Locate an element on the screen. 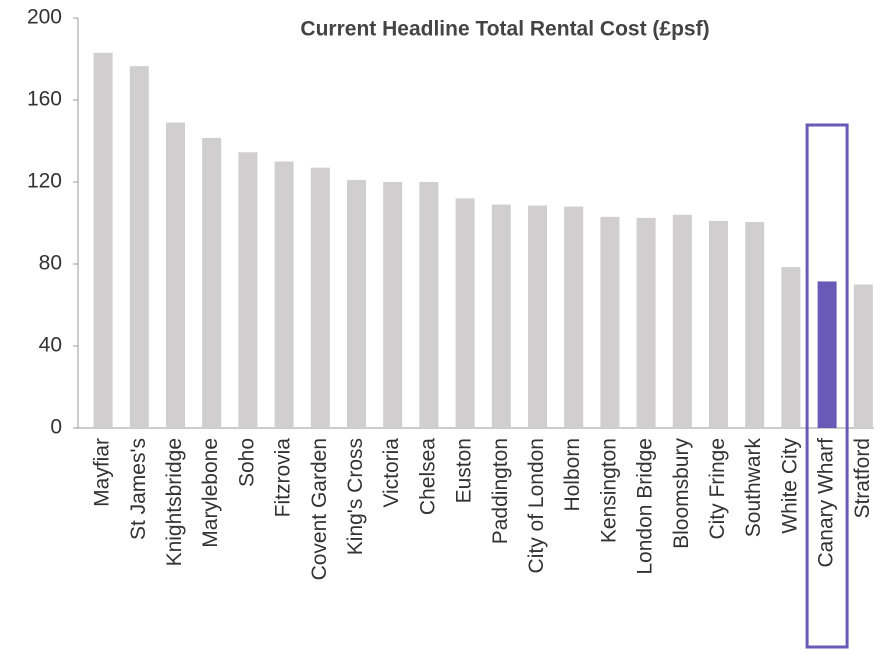 The height and width of the screenshot is (650, 874). x-tick-label: St James's is located at coordinates (138, 489).